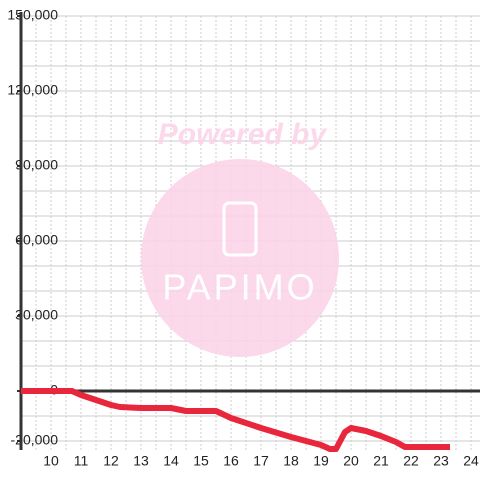  What do you see at coordinates (291, 461) in the screenshot?
I see `x-tick-label: 18` at bounding box center [291, 461].